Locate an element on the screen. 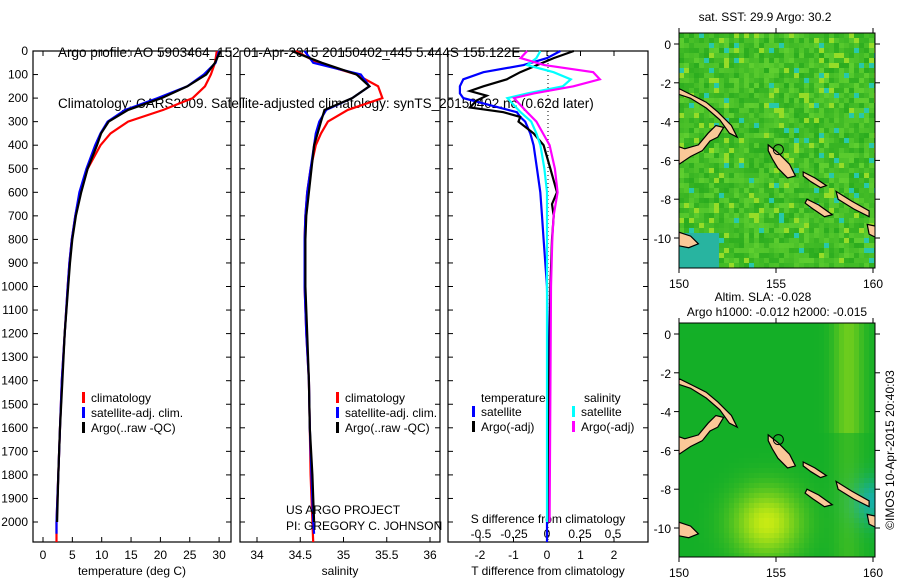 This screenshot has width=900, height=580. y-tick-label: 100 is located at coordinates (18, 75).